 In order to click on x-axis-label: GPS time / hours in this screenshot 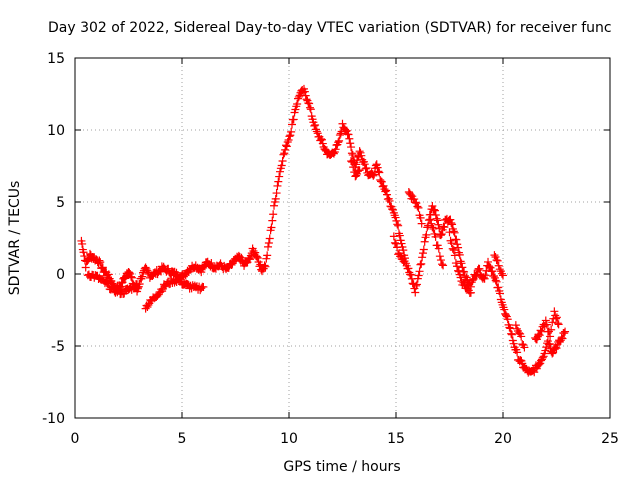, I will do `click(341, 467)`.